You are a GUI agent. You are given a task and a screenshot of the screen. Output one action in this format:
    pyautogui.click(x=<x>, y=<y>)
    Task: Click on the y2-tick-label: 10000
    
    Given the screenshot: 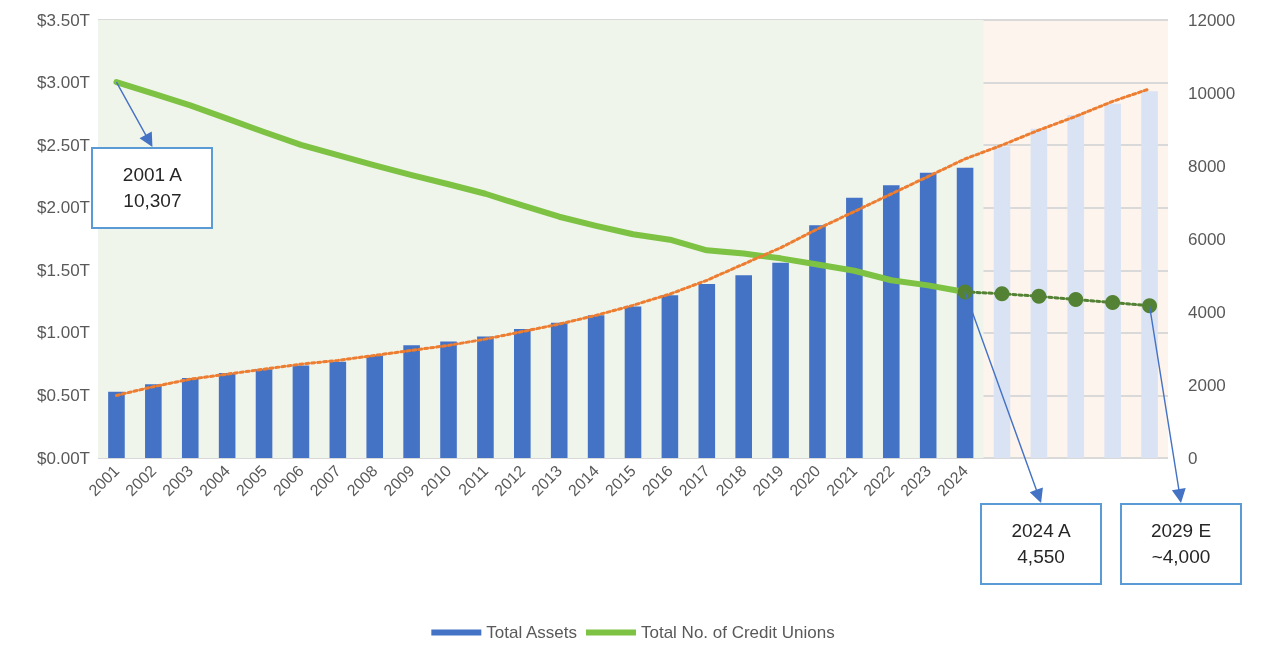 What is the action you would take?
    pyautogui.click(x=1212, y=93)
    